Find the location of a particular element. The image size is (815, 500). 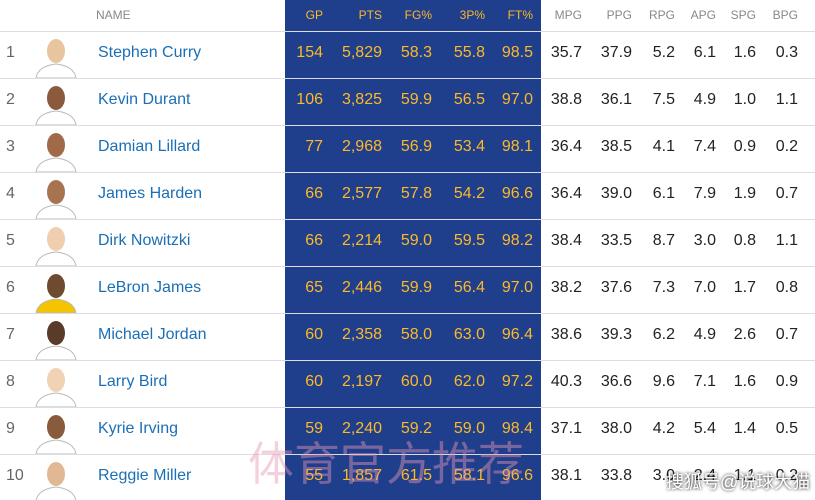

stat-cell: 59 is located at coordinates (314, 428).